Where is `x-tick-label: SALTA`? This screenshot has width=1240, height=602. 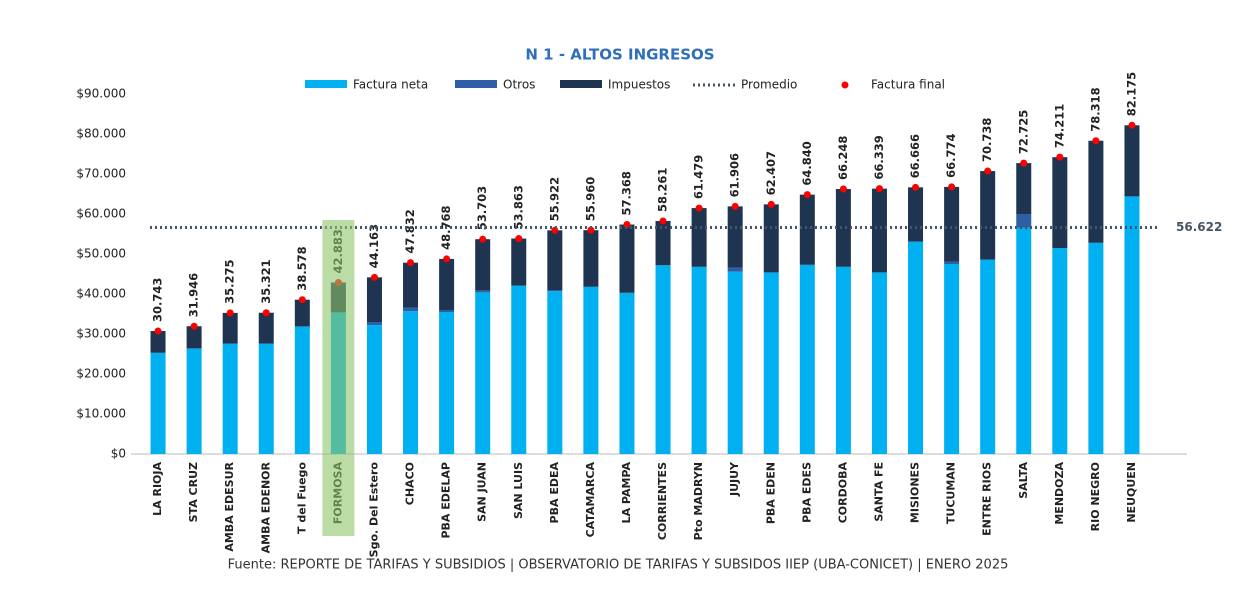 x-tick-label: SALTA is located at coordinates (1023, 480).